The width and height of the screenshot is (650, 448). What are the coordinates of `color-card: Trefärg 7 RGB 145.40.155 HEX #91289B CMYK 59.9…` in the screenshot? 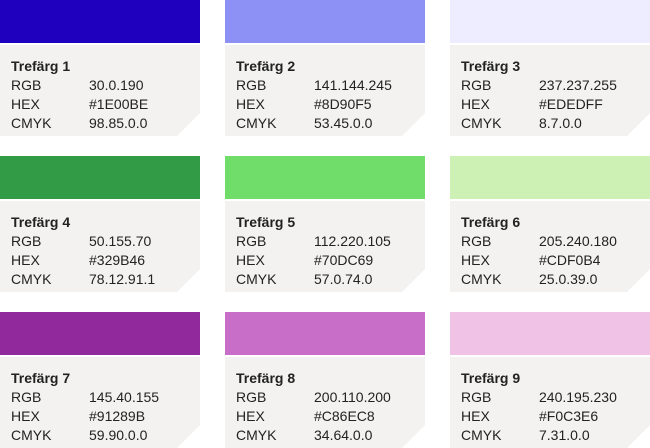 It's located at (100, 402).